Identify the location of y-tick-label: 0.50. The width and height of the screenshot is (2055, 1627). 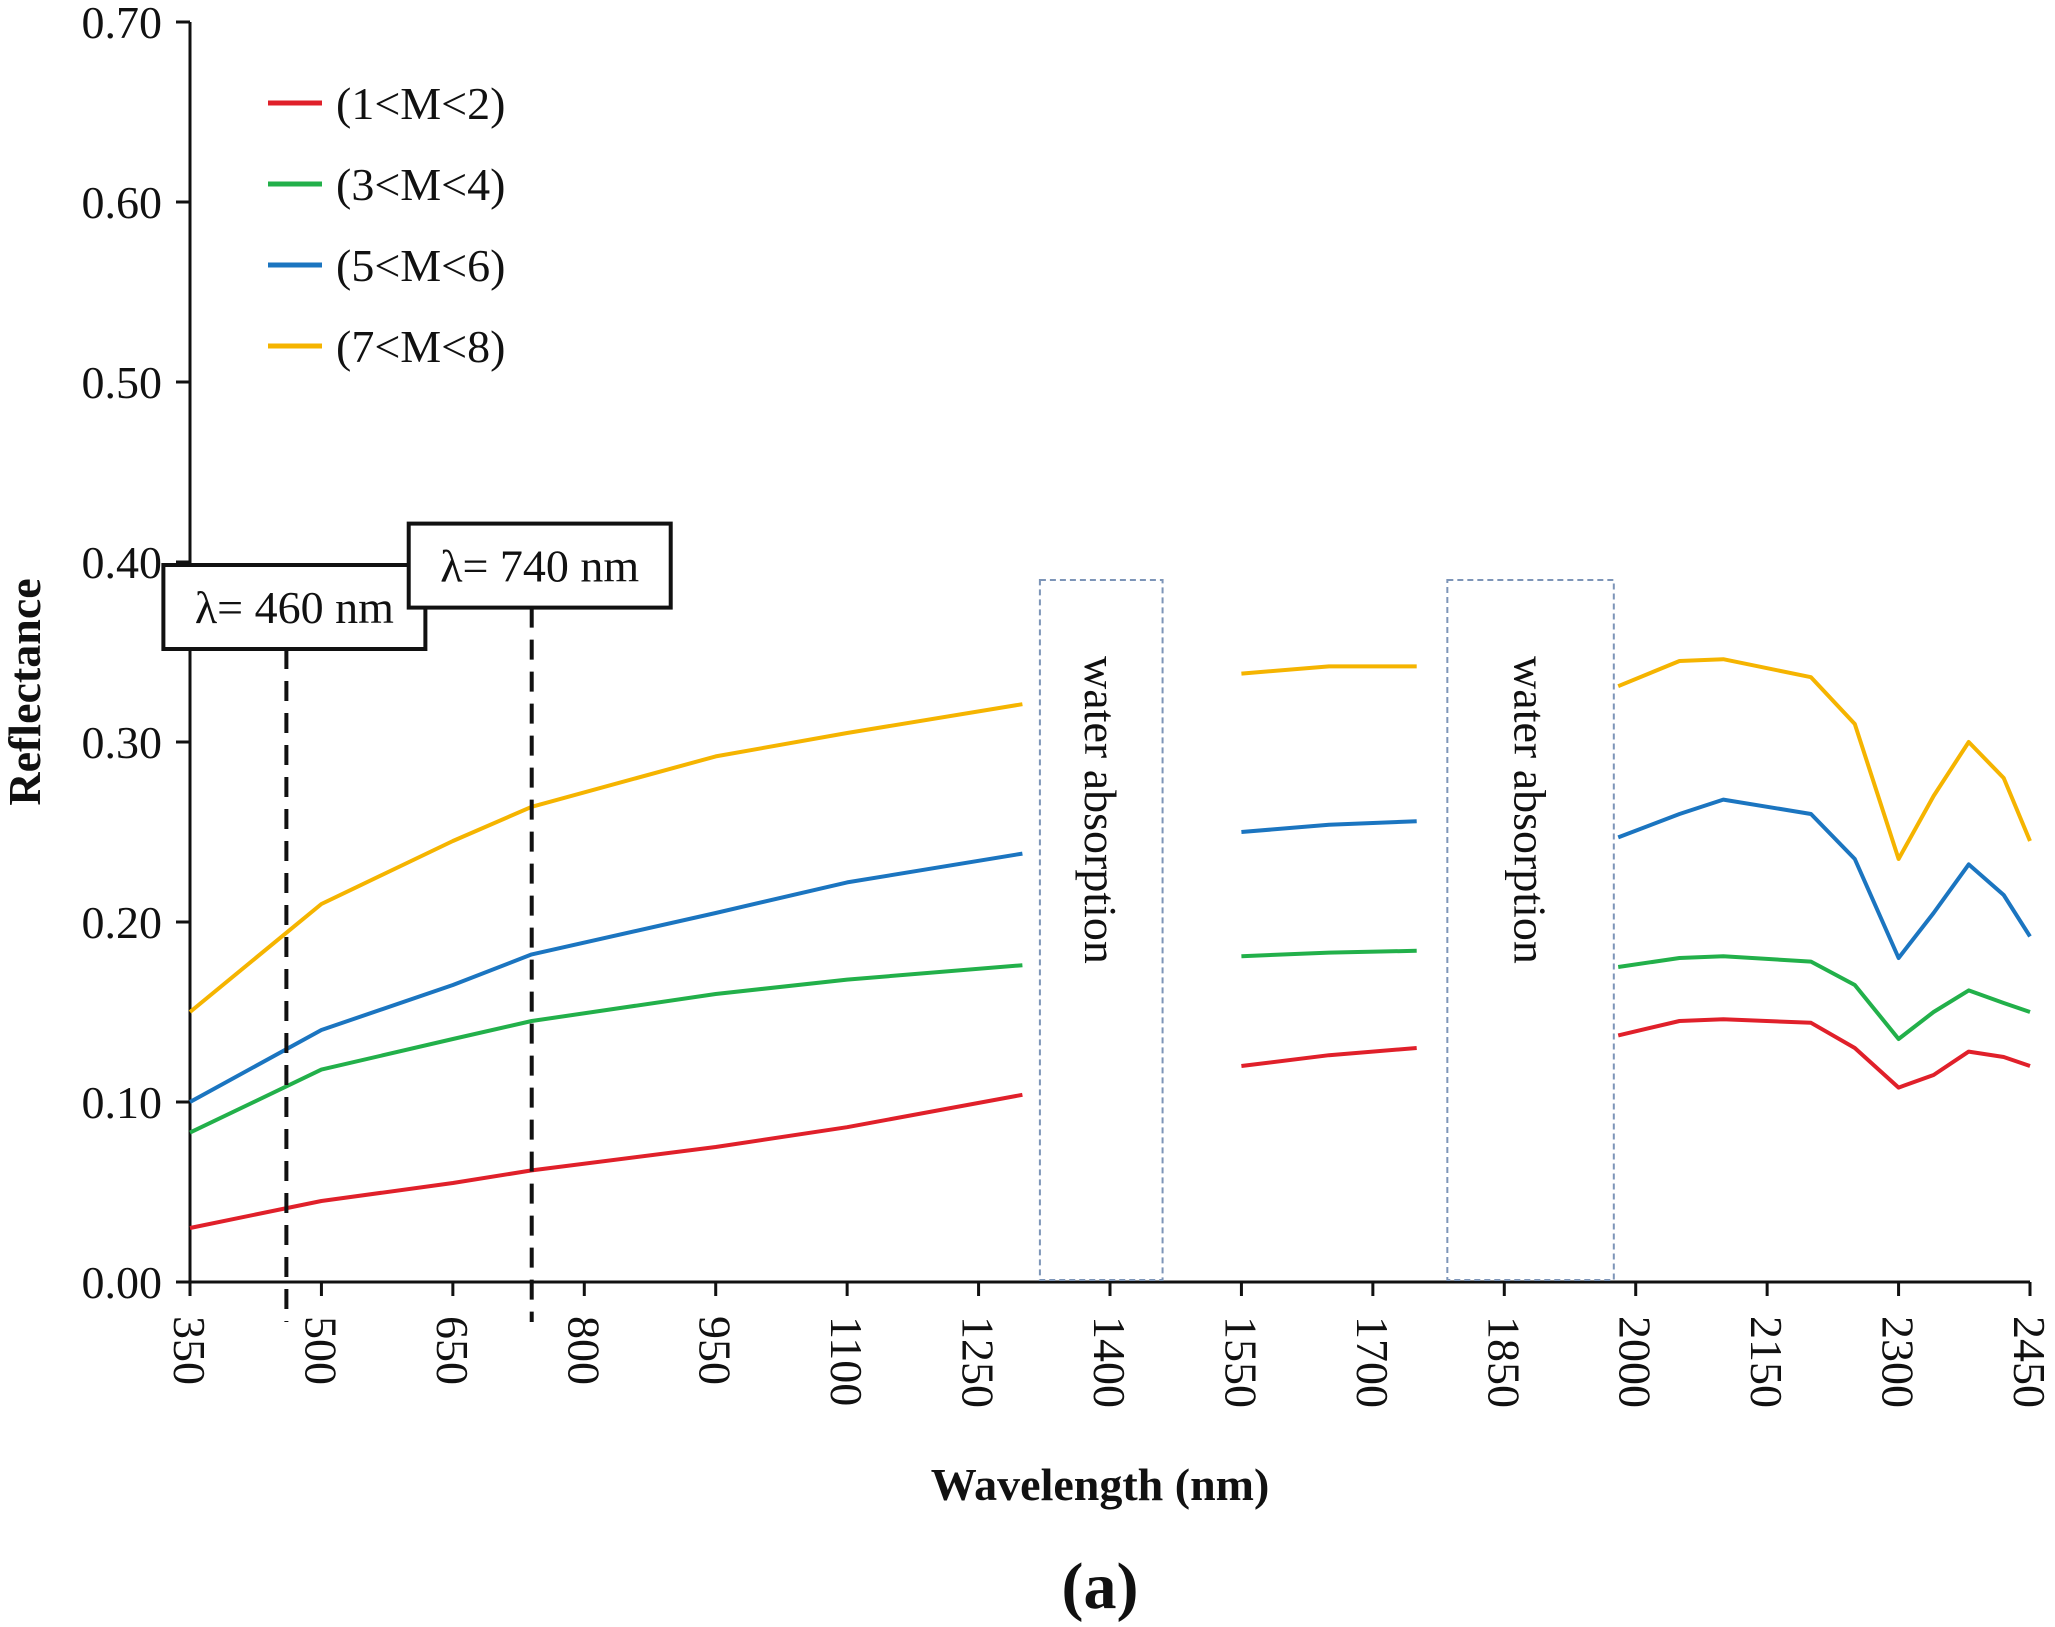
(122, 382).